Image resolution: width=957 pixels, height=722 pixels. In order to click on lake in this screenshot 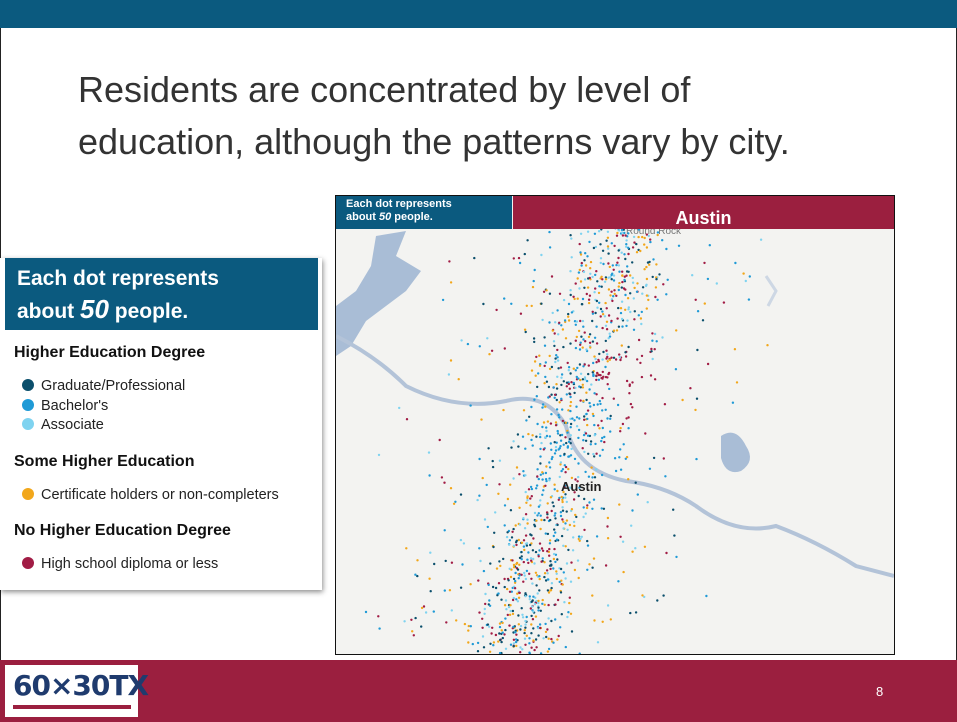, I will do `click(735, 452)`.